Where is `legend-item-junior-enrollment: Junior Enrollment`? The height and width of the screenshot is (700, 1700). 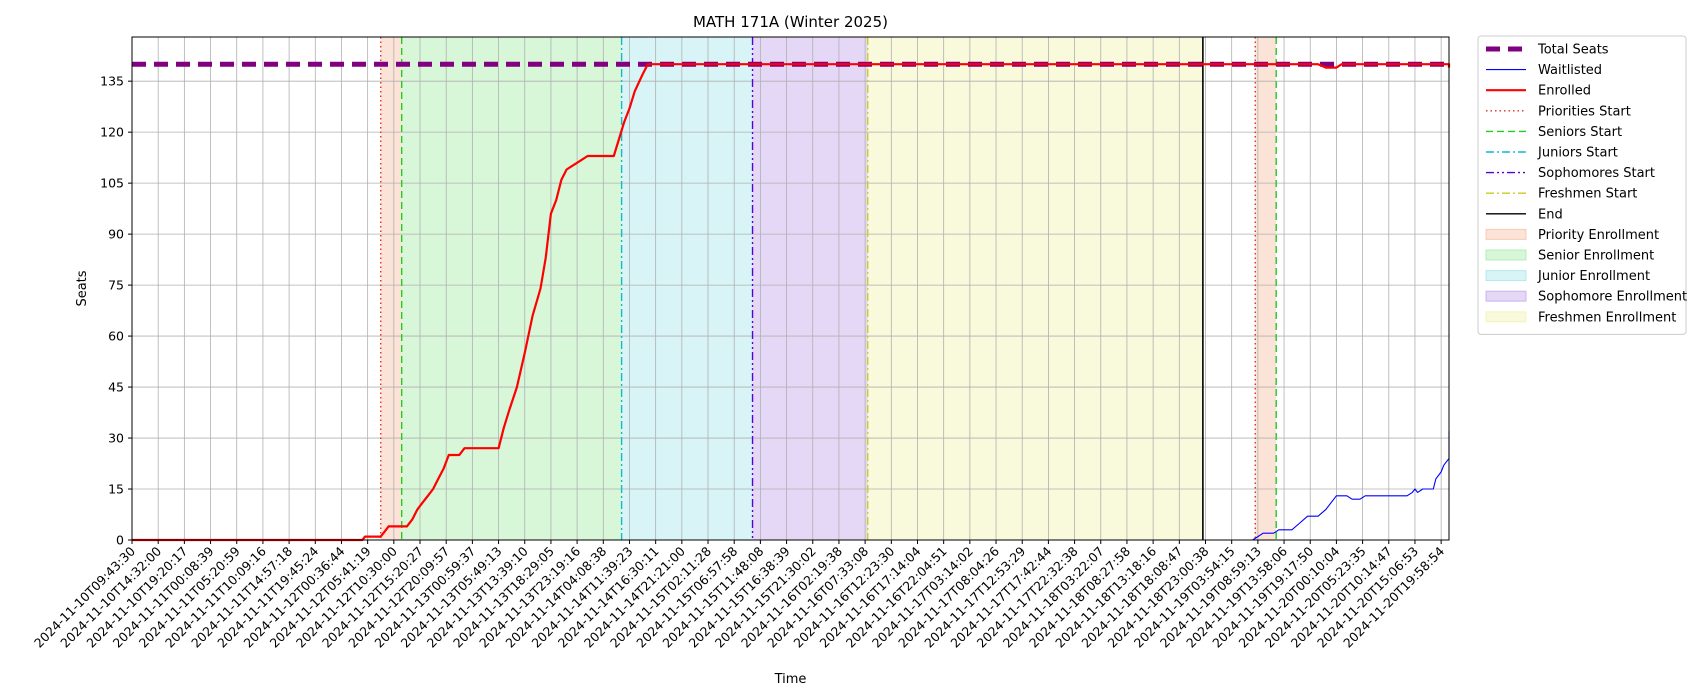
legend-item-junior-enrollment: Junior Enrollment is located at coordinates (1567, 276).